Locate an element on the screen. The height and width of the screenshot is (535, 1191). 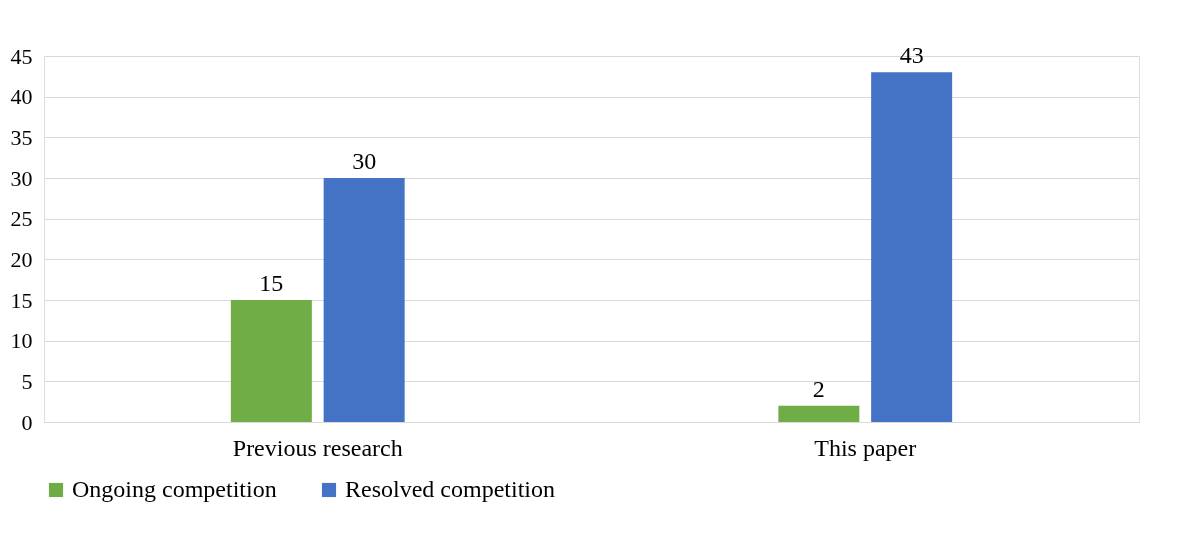
y-tick-label: 0 is located at coordinates (27, 422).